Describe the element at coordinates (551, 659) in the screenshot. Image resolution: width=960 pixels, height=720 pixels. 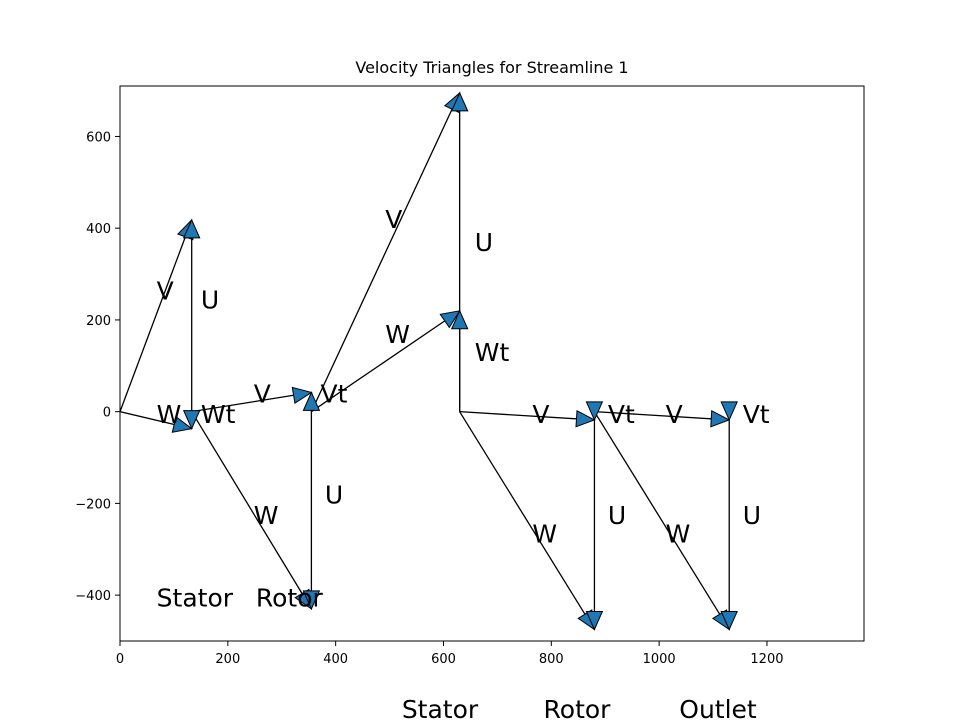
I see `x-tick-label: 800` at that location.